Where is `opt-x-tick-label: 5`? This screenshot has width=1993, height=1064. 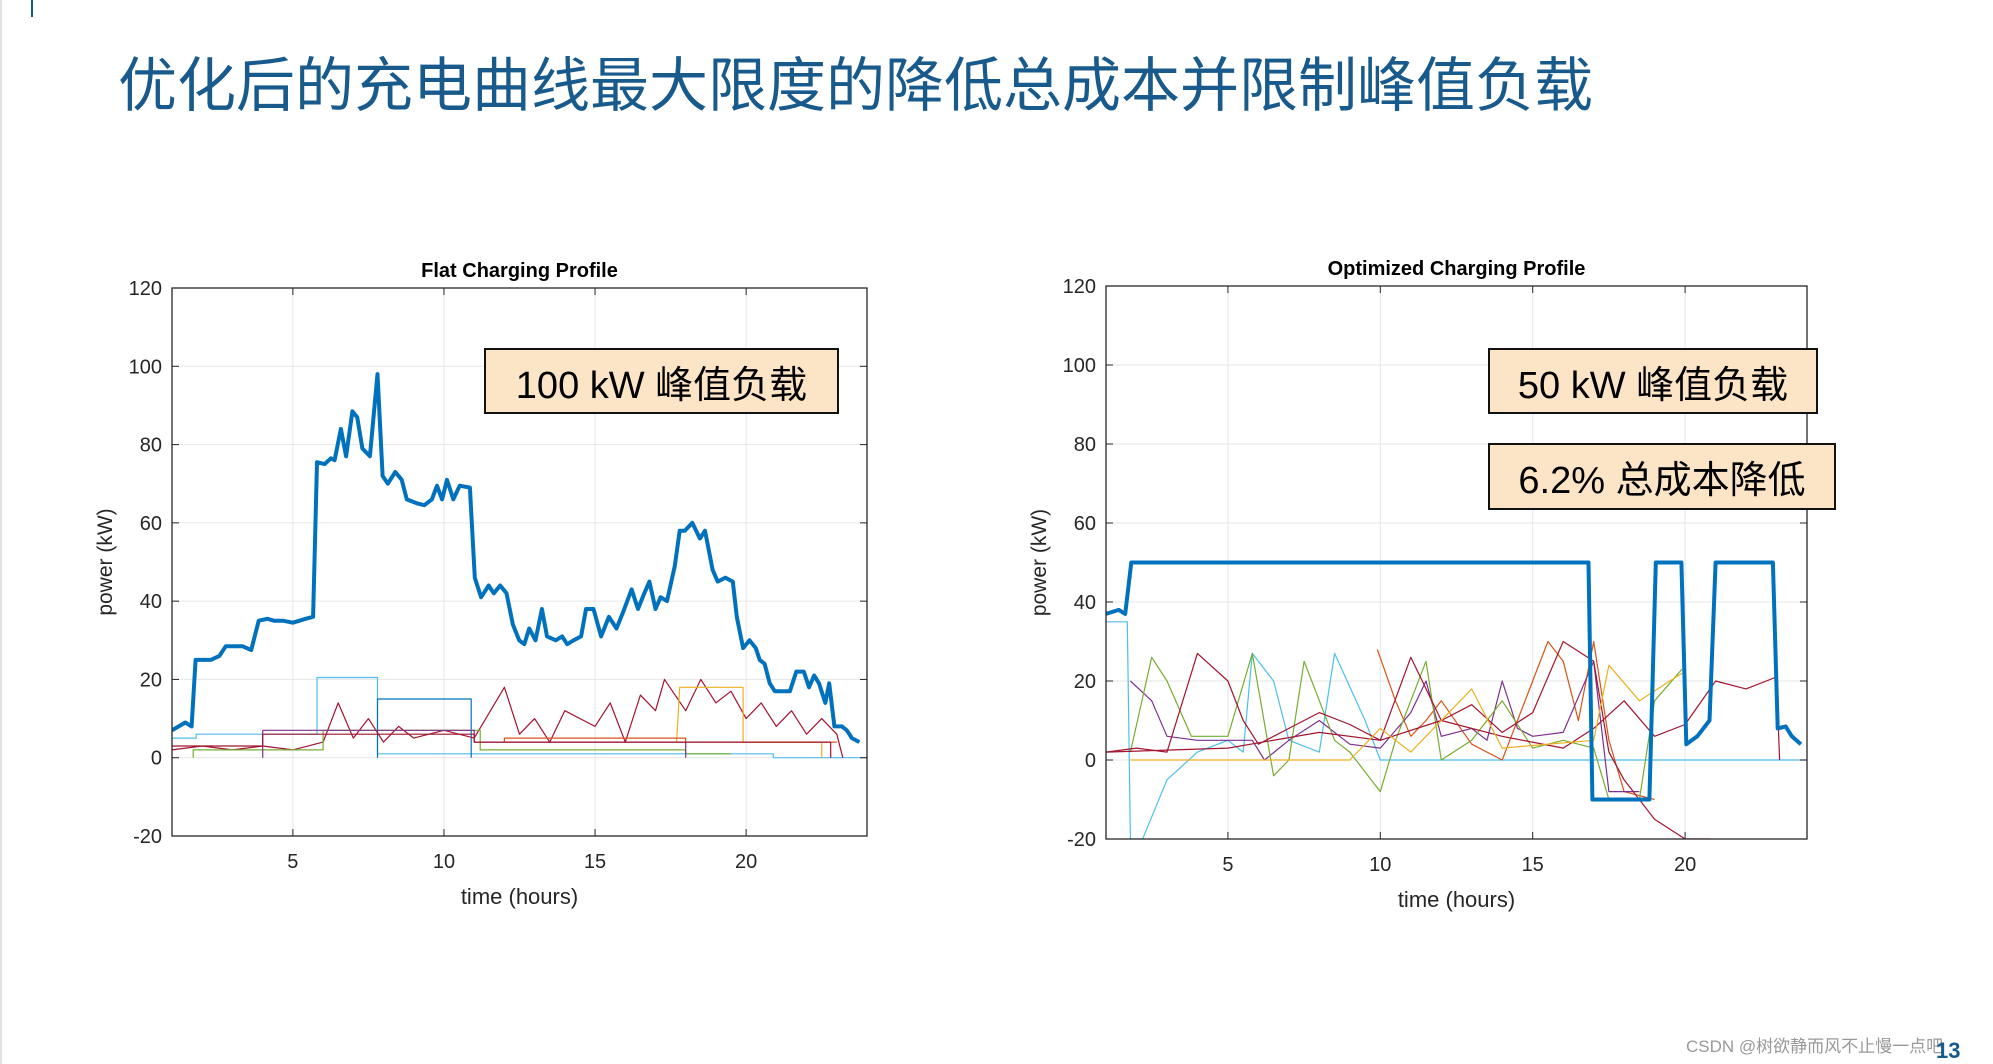 opt-x-tick-label: 5 is located at coordinates (1227, 865).